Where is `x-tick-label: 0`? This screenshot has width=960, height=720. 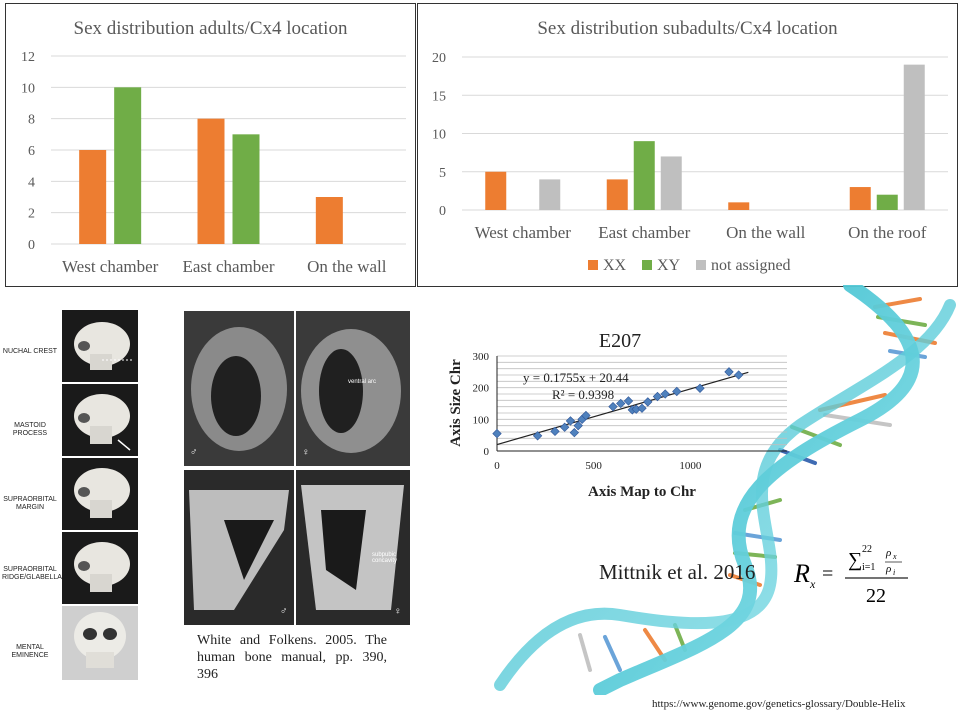
x-tick-label: 0 is located at coordinates (497, 466).